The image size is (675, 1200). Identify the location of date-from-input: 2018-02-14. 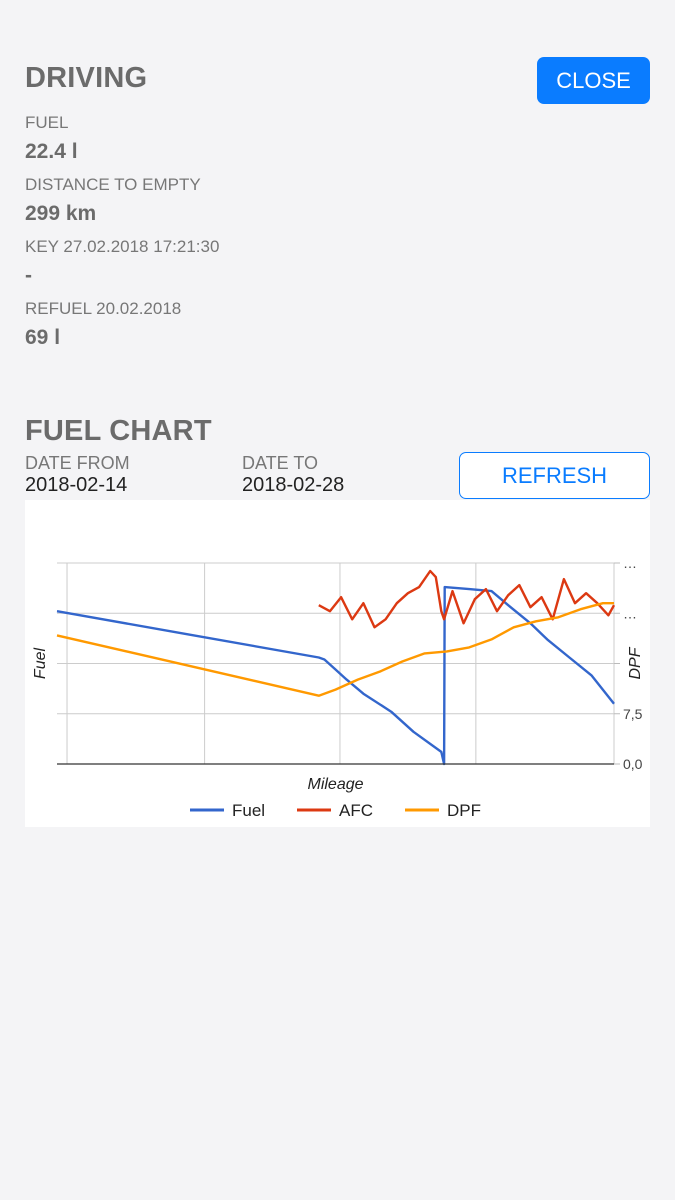
(76, 485).